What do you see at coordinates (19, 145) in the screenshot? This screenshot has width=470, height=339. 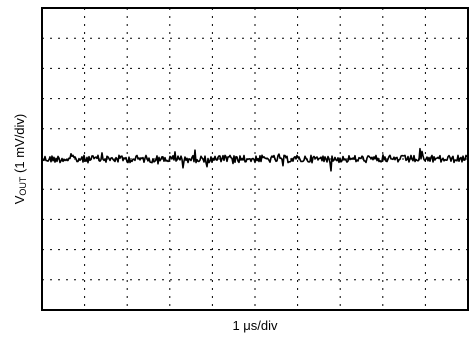 I see `y-axis-label-units: (1 mV/div)` at bounding box center [19, 145].